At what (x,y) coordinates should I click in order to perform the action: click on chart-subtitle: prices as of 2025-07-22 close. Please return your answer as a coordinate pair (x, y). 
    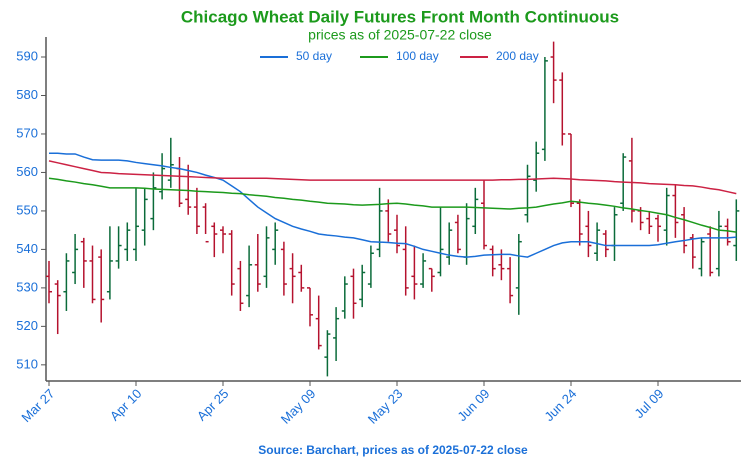
    Looking at the image, I should click on (400, 35).